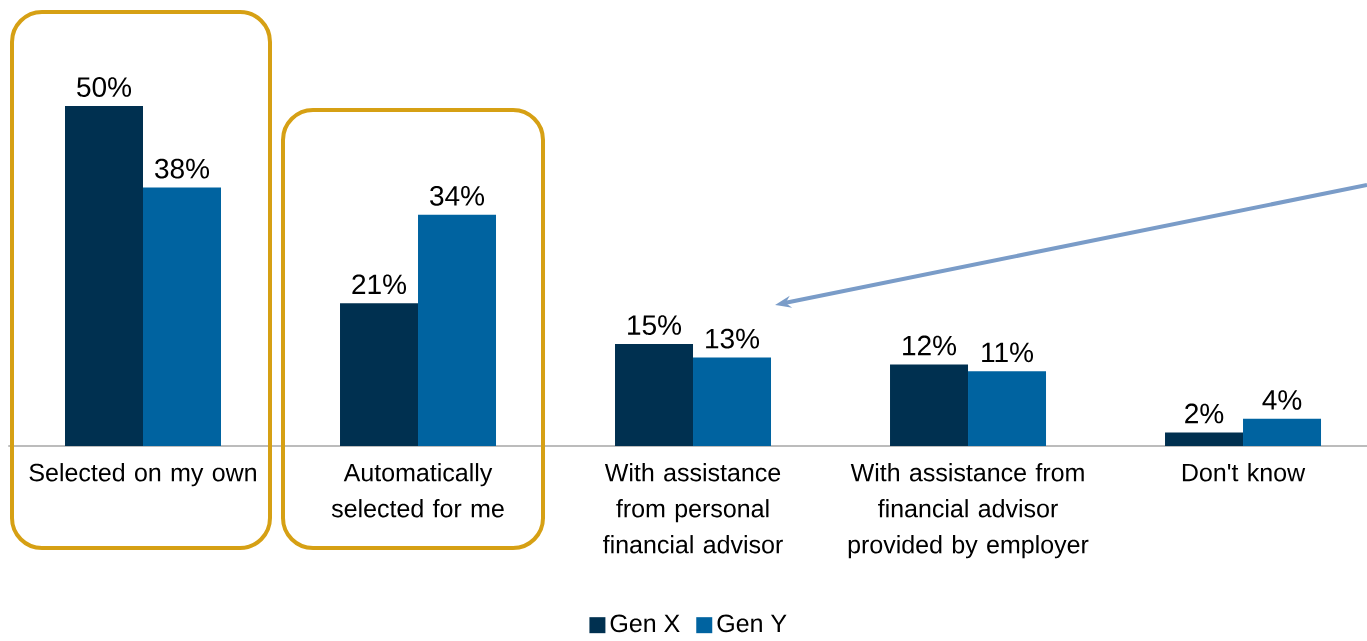 Image resolution: width=1367 pixels, height=641 pixels. I want to click on data-label: 11%, so click(1007, 352).